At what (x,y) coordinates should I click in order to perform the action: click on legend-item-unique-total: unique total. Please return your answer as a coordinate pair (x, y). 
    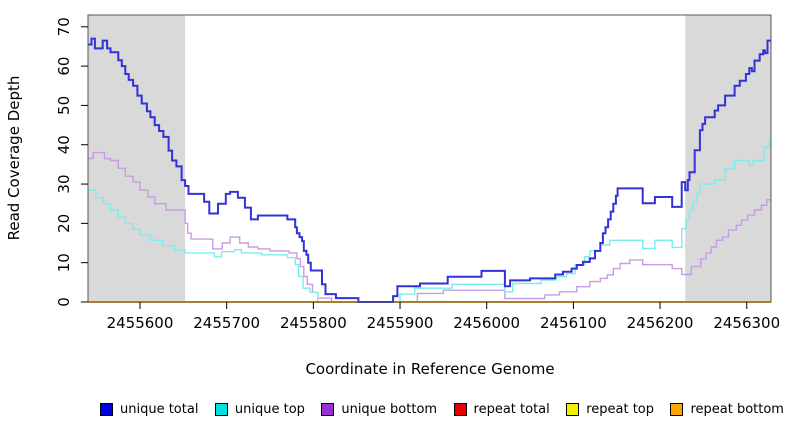
    Looking at the image, I should click on (149, 409).